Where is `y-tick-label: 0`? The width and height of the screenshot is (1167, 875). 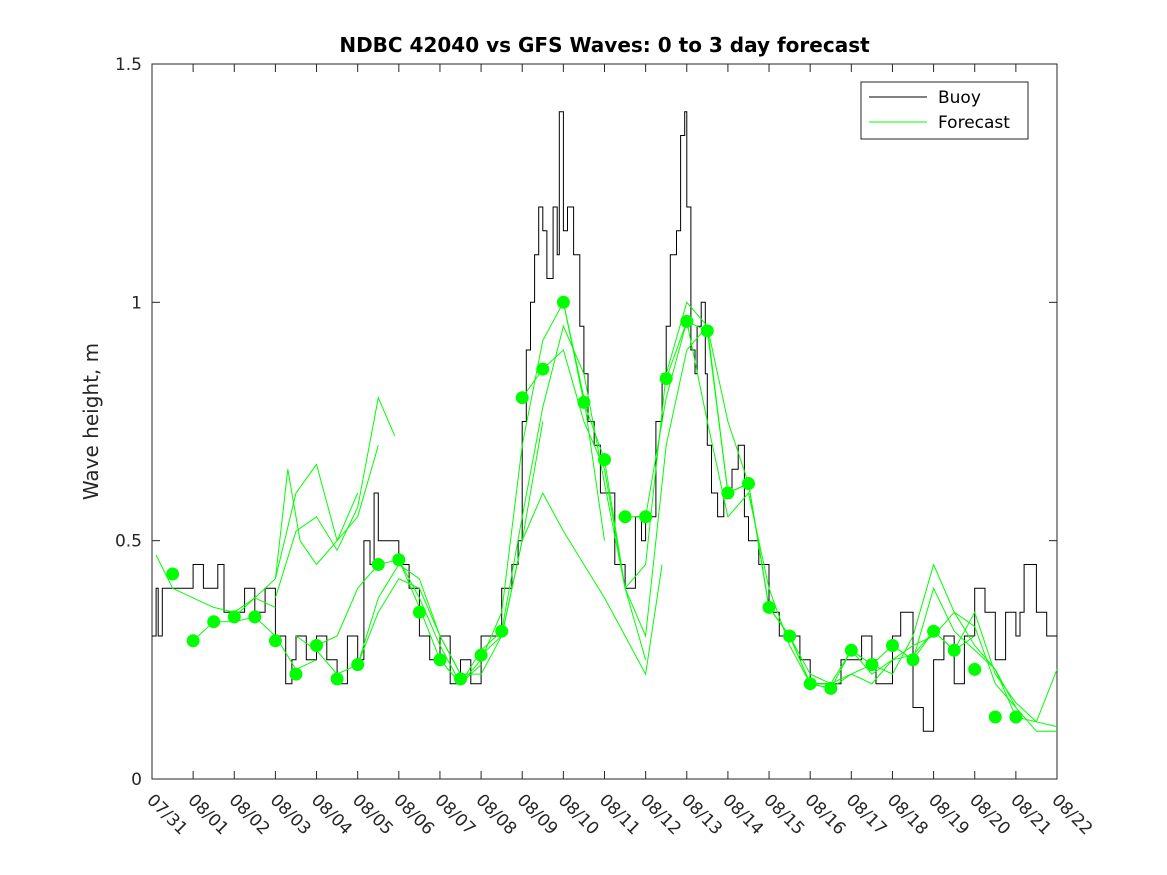 y-tick-label: 0 is located at coordinates (136, 780).